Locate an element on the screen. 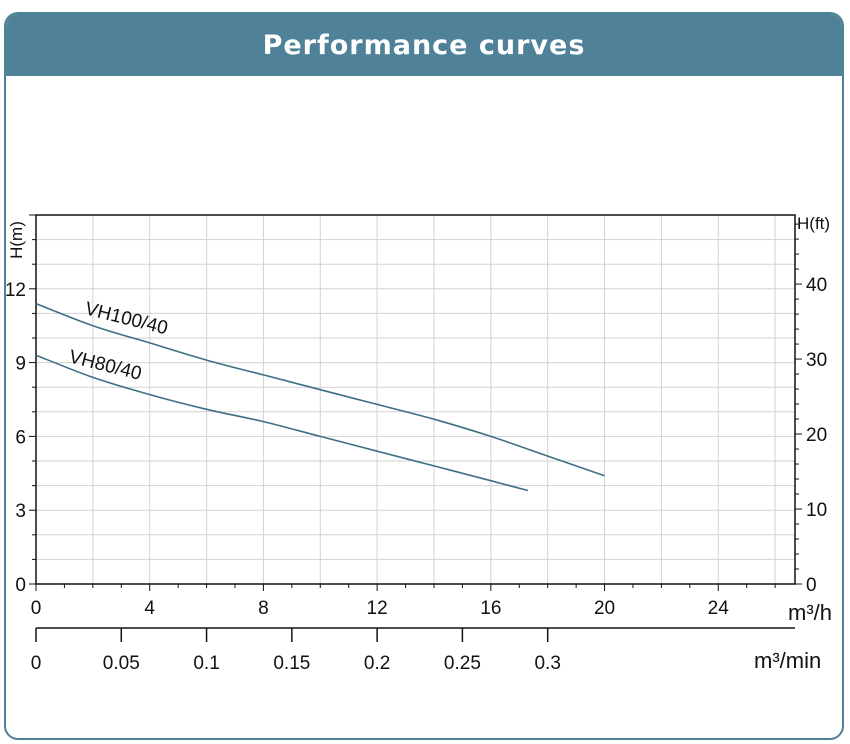  y-right-tick-label: 30 is located at coordinates (816, 360).